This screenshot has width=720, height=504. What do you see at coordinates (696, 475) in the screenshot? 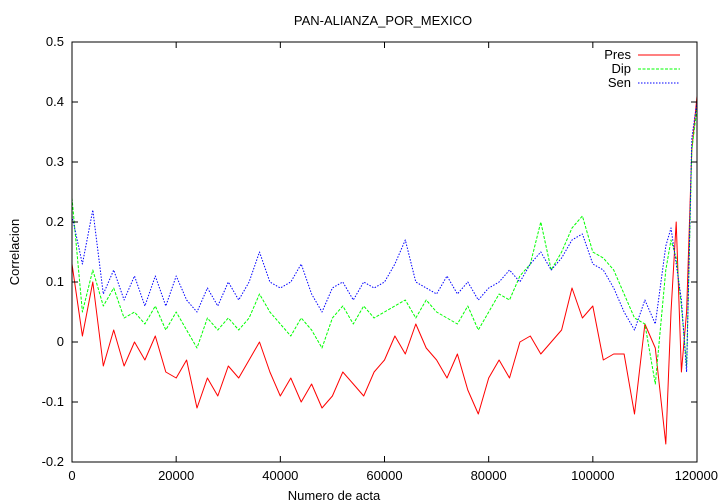
I see `x-tick-label: 120000` at bounding box center [696, 475].